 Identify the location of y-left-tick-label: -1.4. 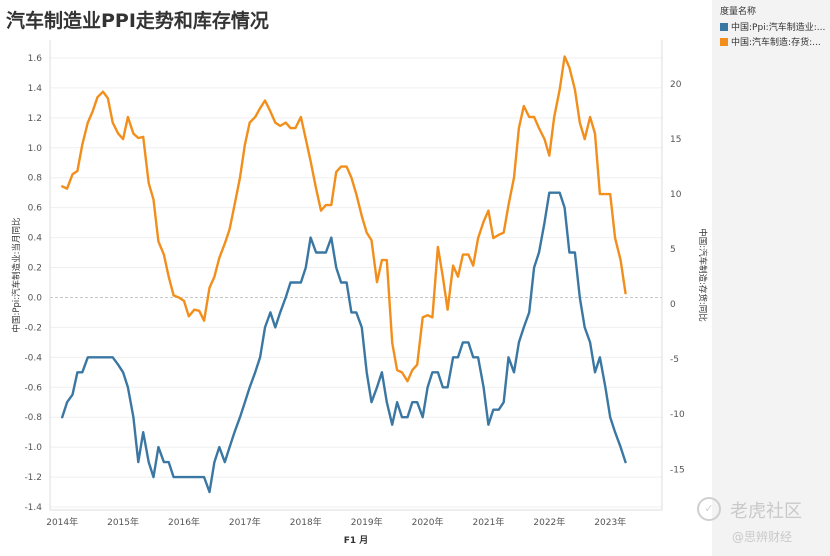
(33, 508).